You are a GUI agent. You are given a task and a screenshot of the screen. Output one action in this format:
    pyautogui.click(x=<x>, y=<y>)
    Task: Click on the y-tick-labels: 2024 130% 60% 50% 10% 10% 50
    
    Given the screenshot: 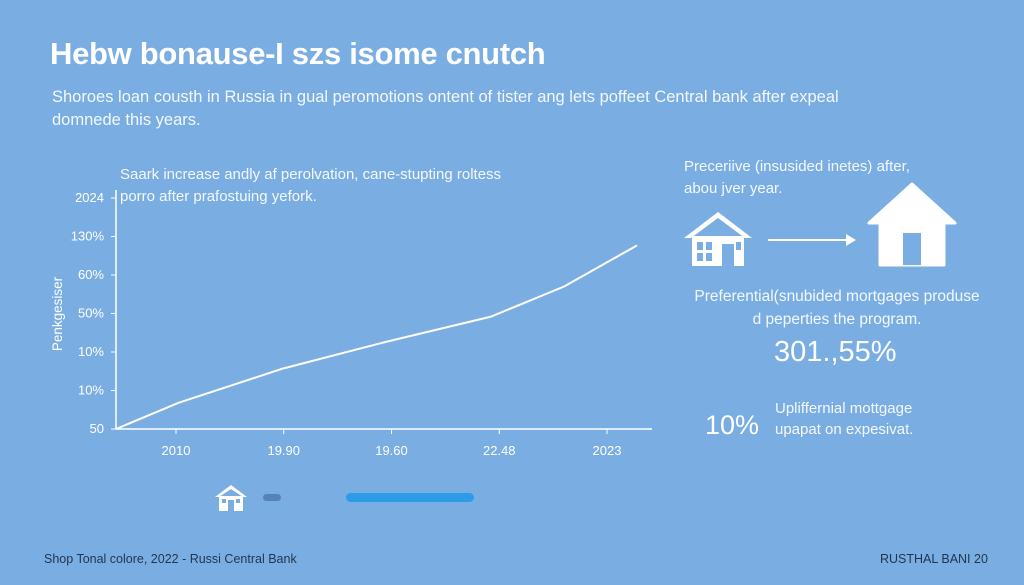 What is the action you would take?
    pyautogui.click(x=88, y=313)
    